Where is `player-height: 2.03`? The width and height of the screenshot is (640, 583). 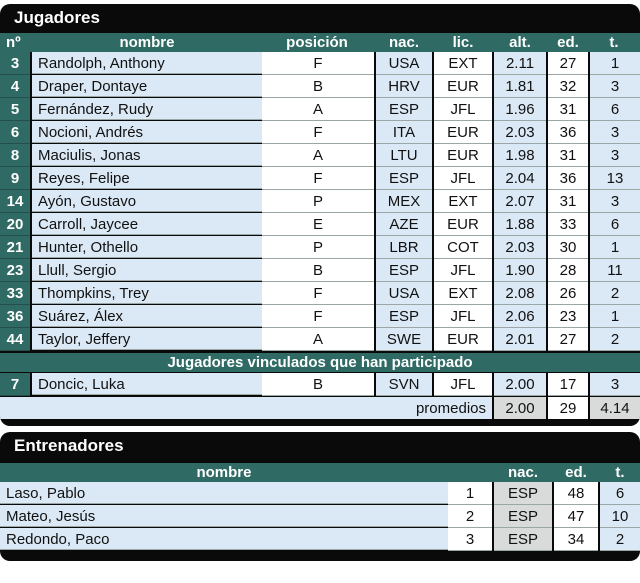
player-height: 2.03 is located at coordinates (520, 132).